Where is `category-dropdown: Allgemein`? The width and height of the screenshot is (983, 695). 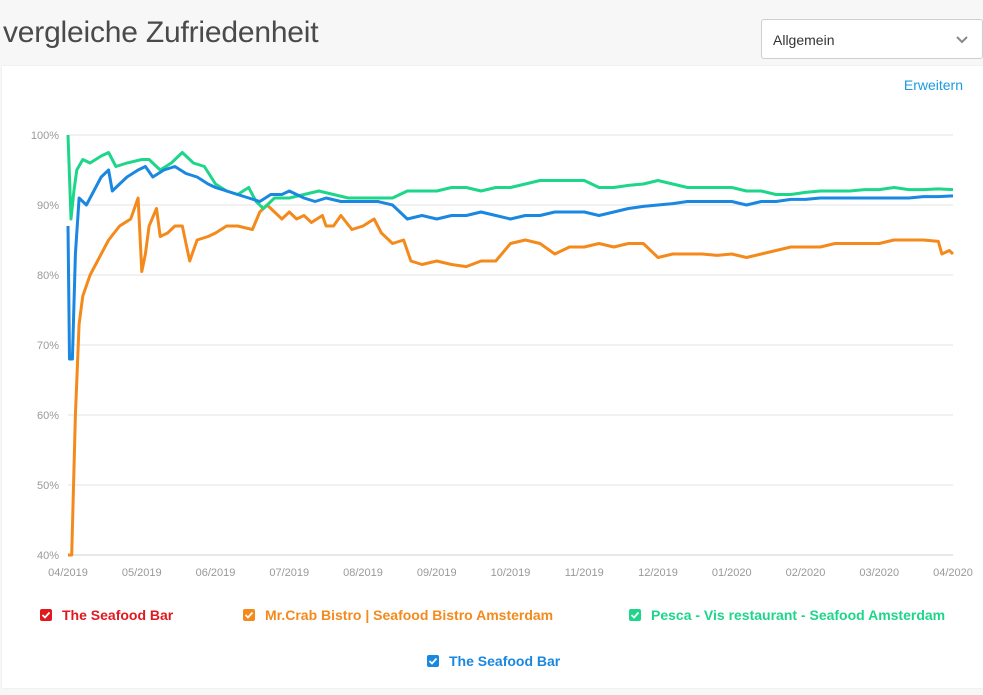 category-dropdown: Allgemein is located at coordinates (872, 39).